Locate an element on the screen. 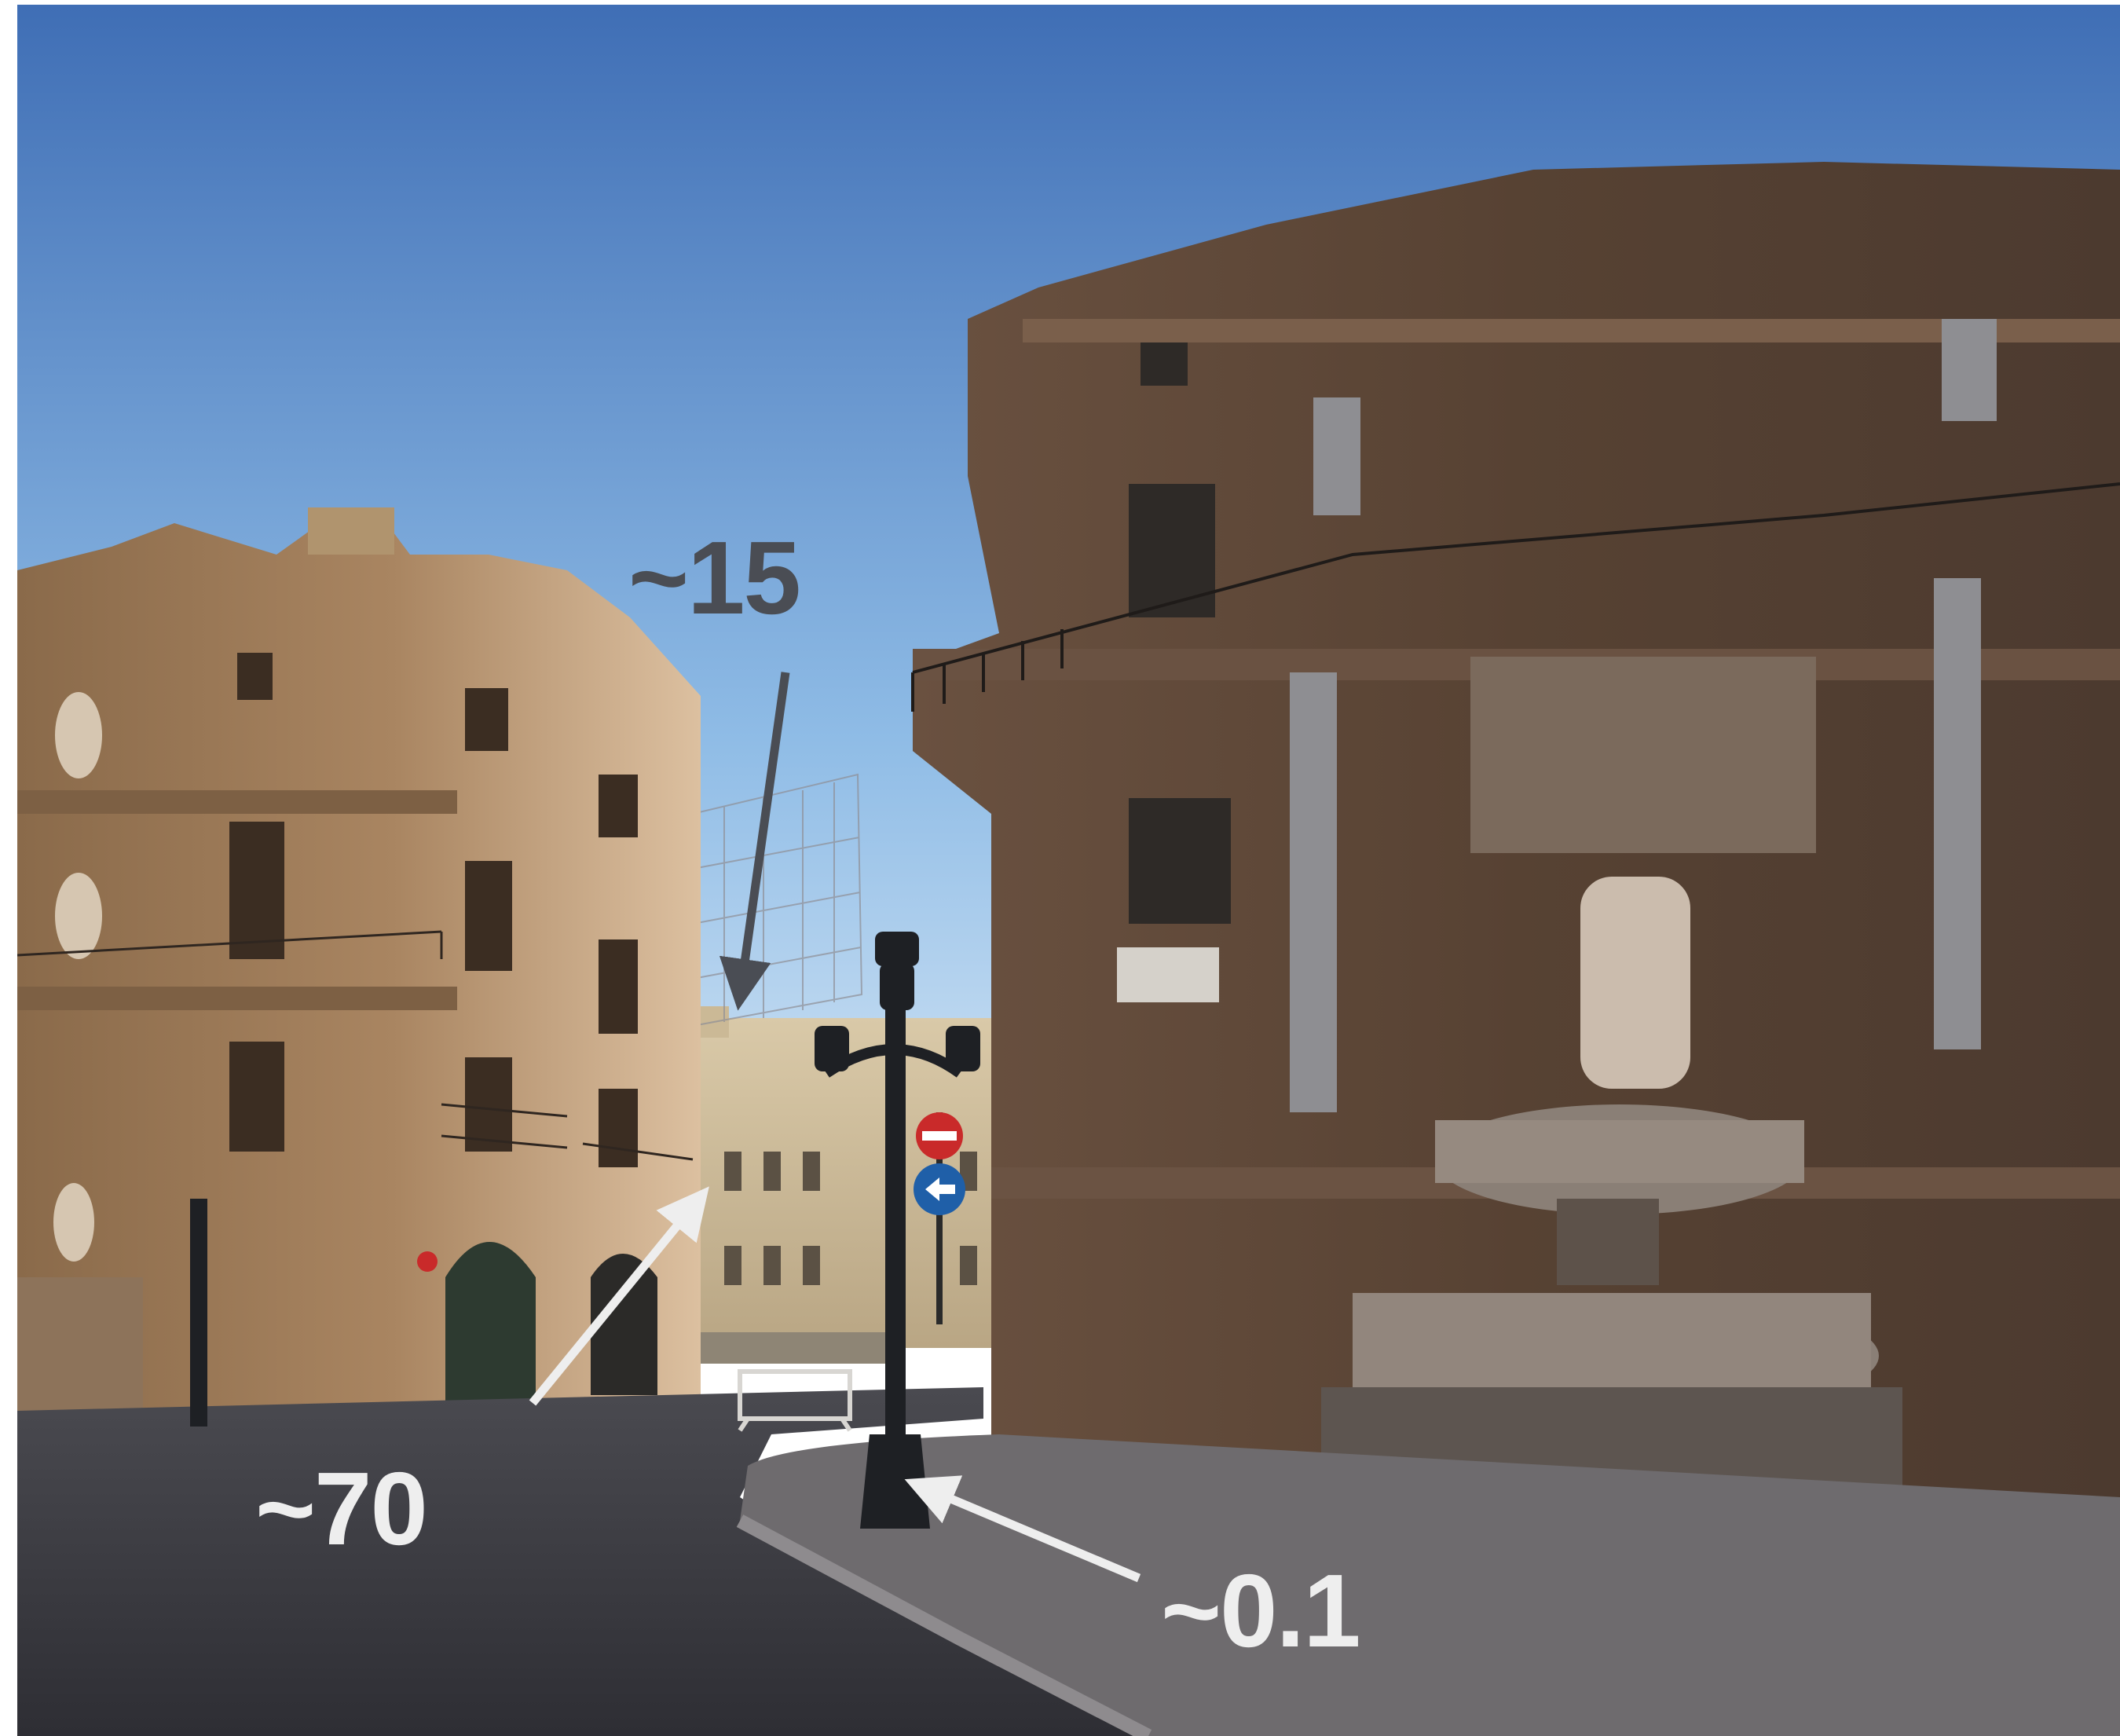 The height and width of the screenshot is (1736, 2120). annotation-label-0-1: ~0.1 is located at coordinates (1261, 1610).